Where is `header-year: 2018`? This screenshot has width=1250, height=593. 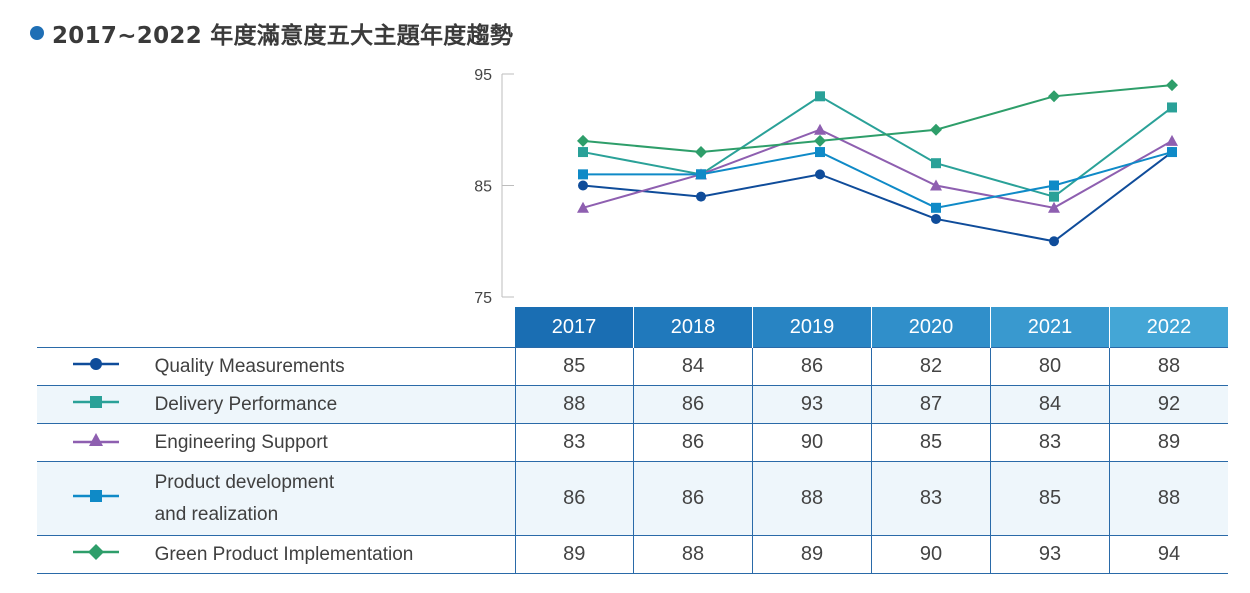
header-year: 2018 is located at coordinates (693, 327).